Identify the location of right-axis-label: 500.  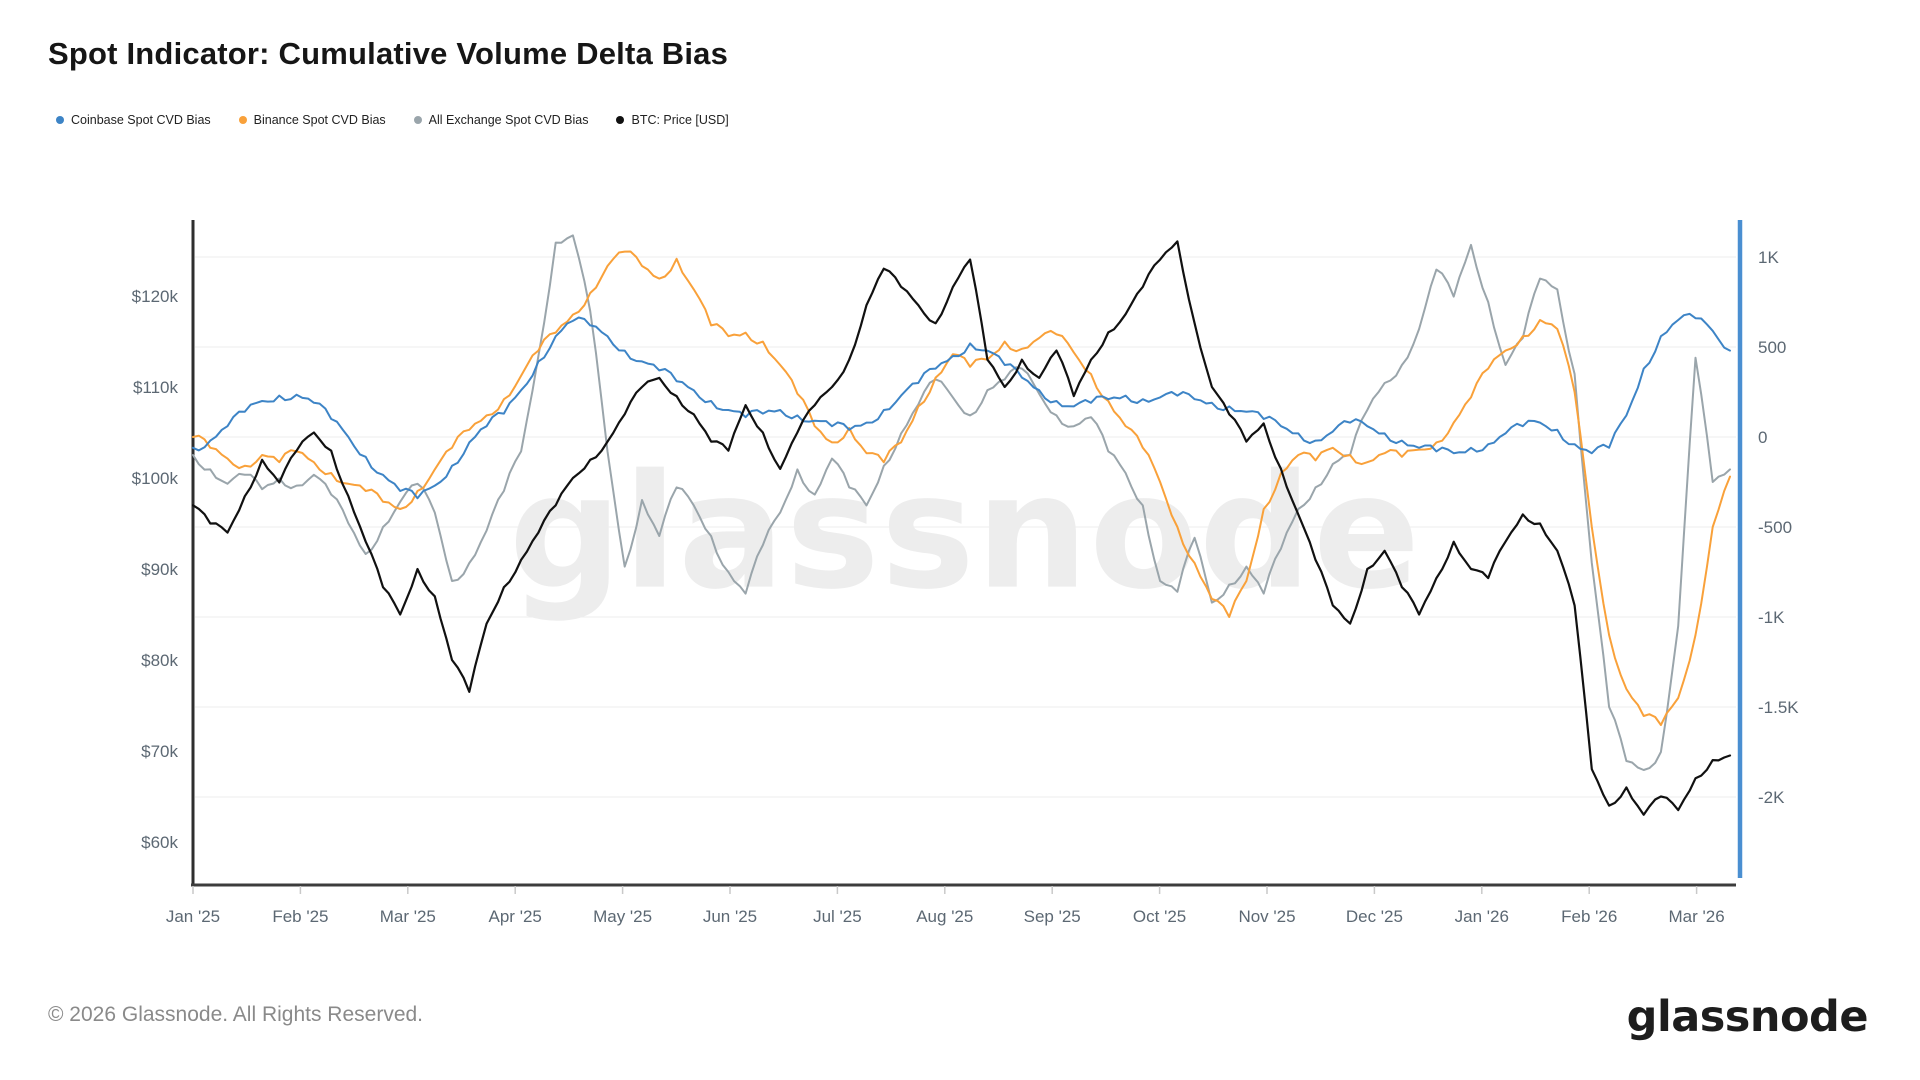
(1772, 347).